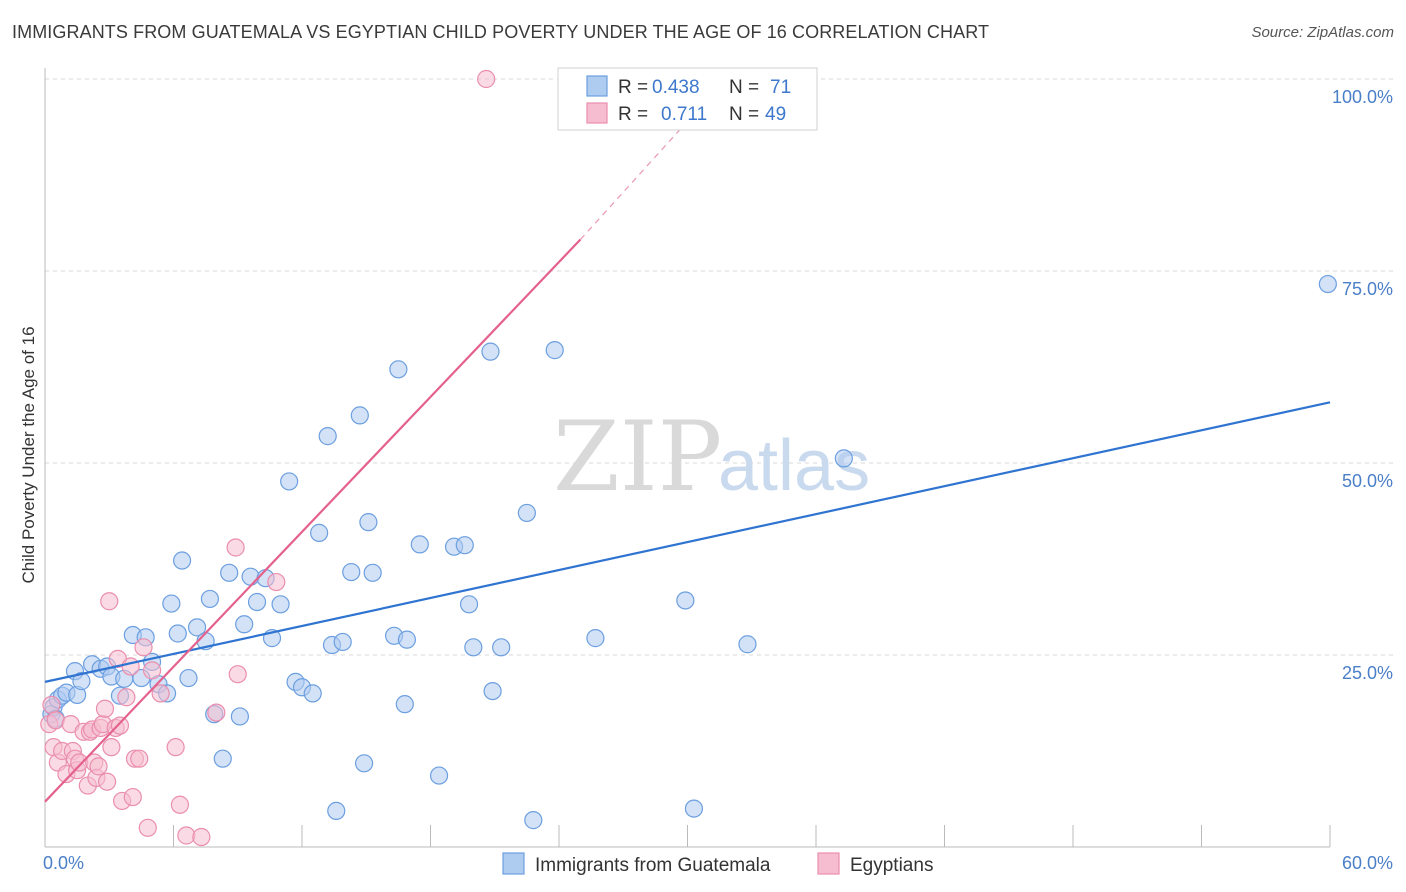 Image resolution: width=1406 pixels, height=892 pixels. What do you see at coordinates (63, 863) in the screenshot?
I see `x-tick-min: 0.0%` at bounding box center [63, 863].